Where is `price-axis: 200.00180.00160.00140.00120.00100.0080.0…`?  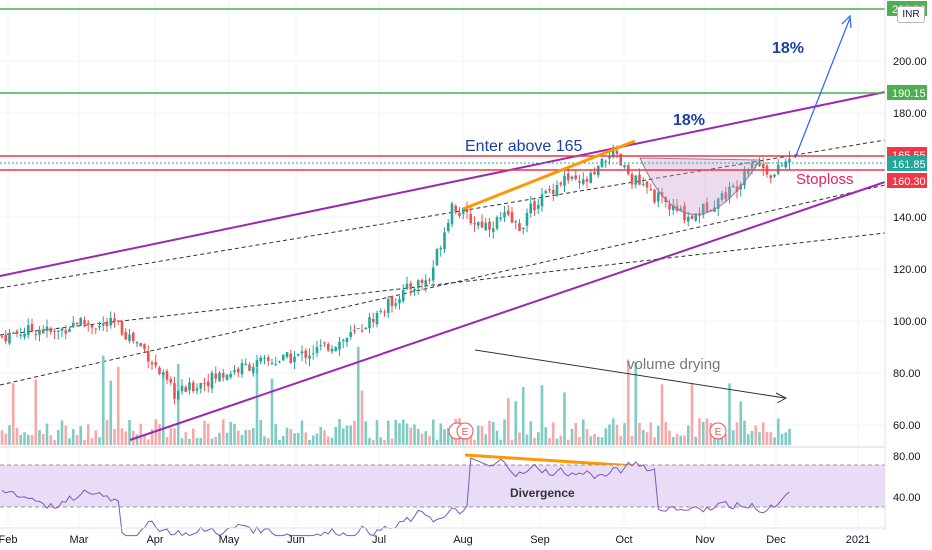
price-axis: 200.00180.00160.00140.00120.00100.0080.0… is located at coordinates (910, 280).